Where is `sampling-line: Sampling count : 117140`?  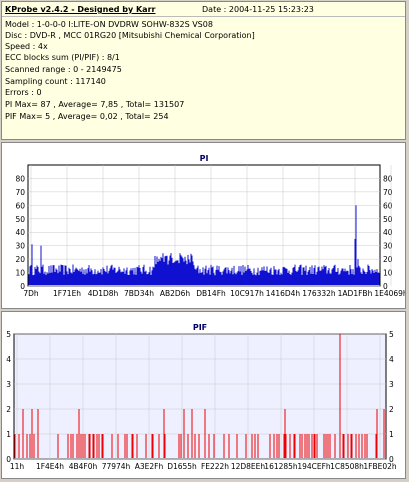
sampling-line: Sampling count : 117140 is located at coordinates (55, 81).